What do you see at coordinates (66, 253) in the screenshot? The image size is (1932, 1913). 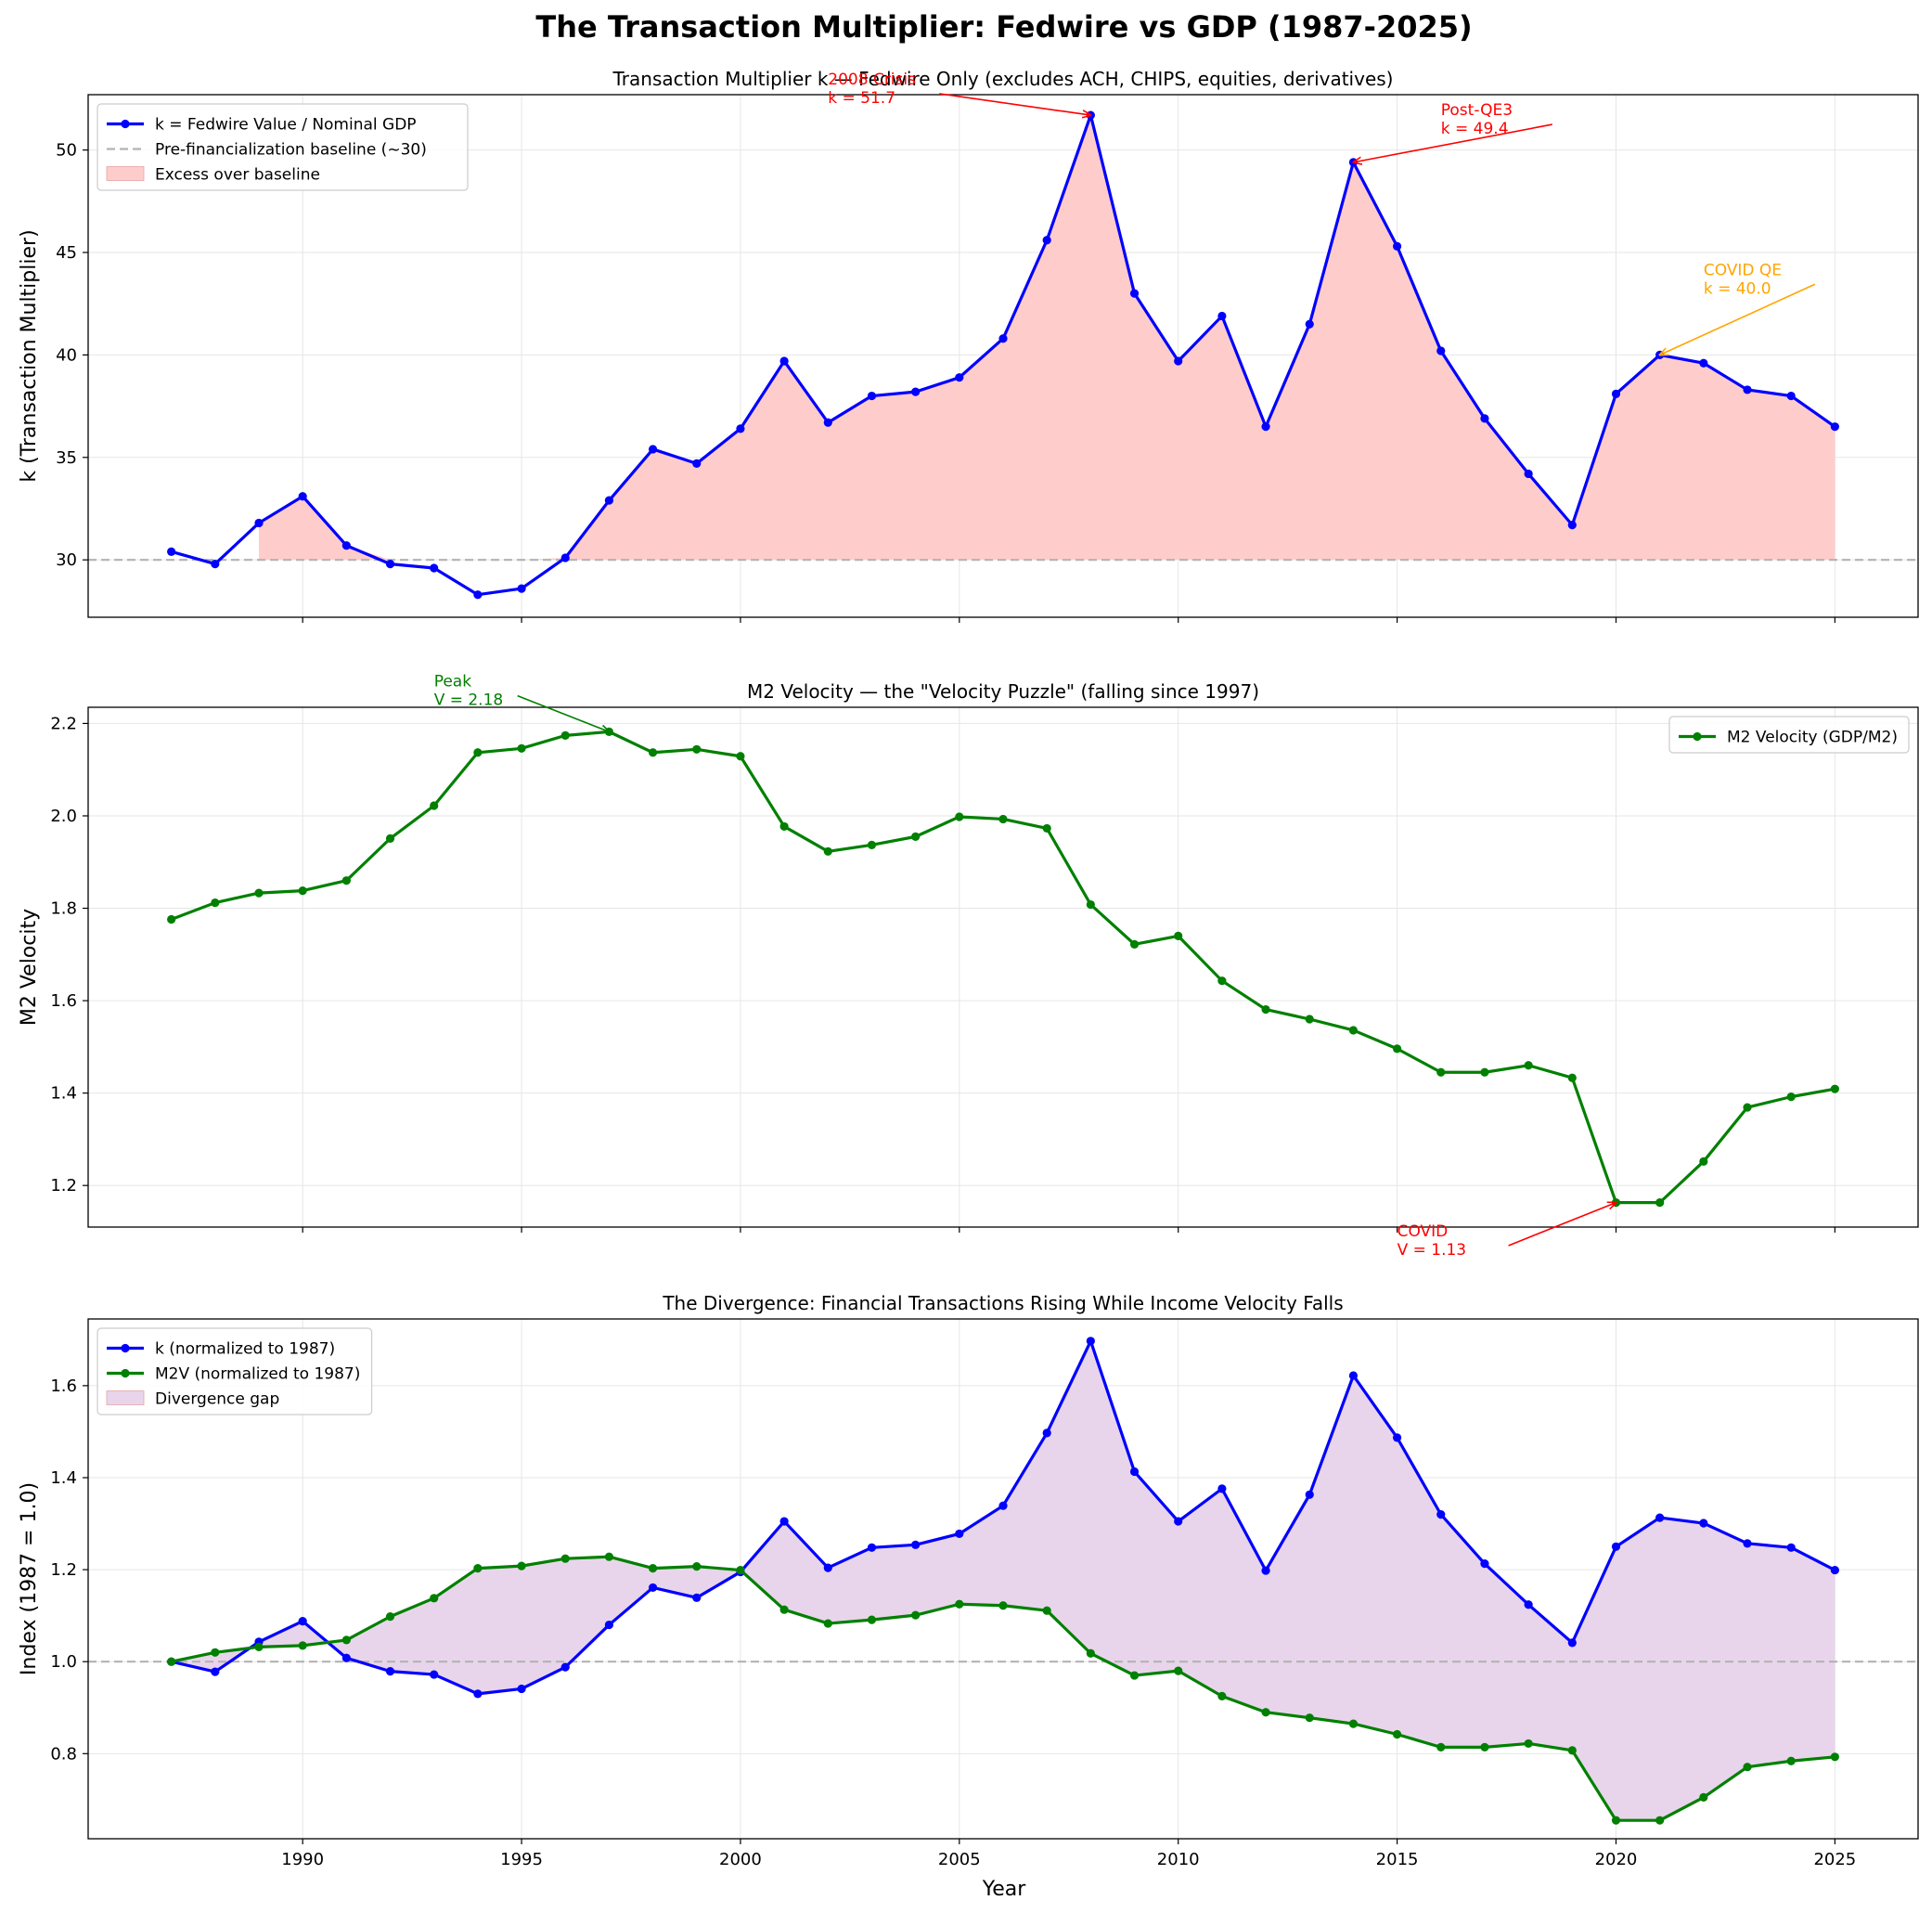 I see `y-tick-label: 45` at bounding box center [66, 253].